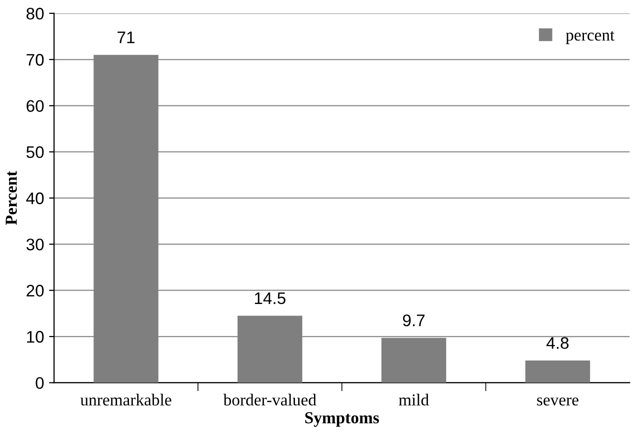  Describe the element at coordinates (126, 38) in the screenshot. I see `data-label: 71` at that location.